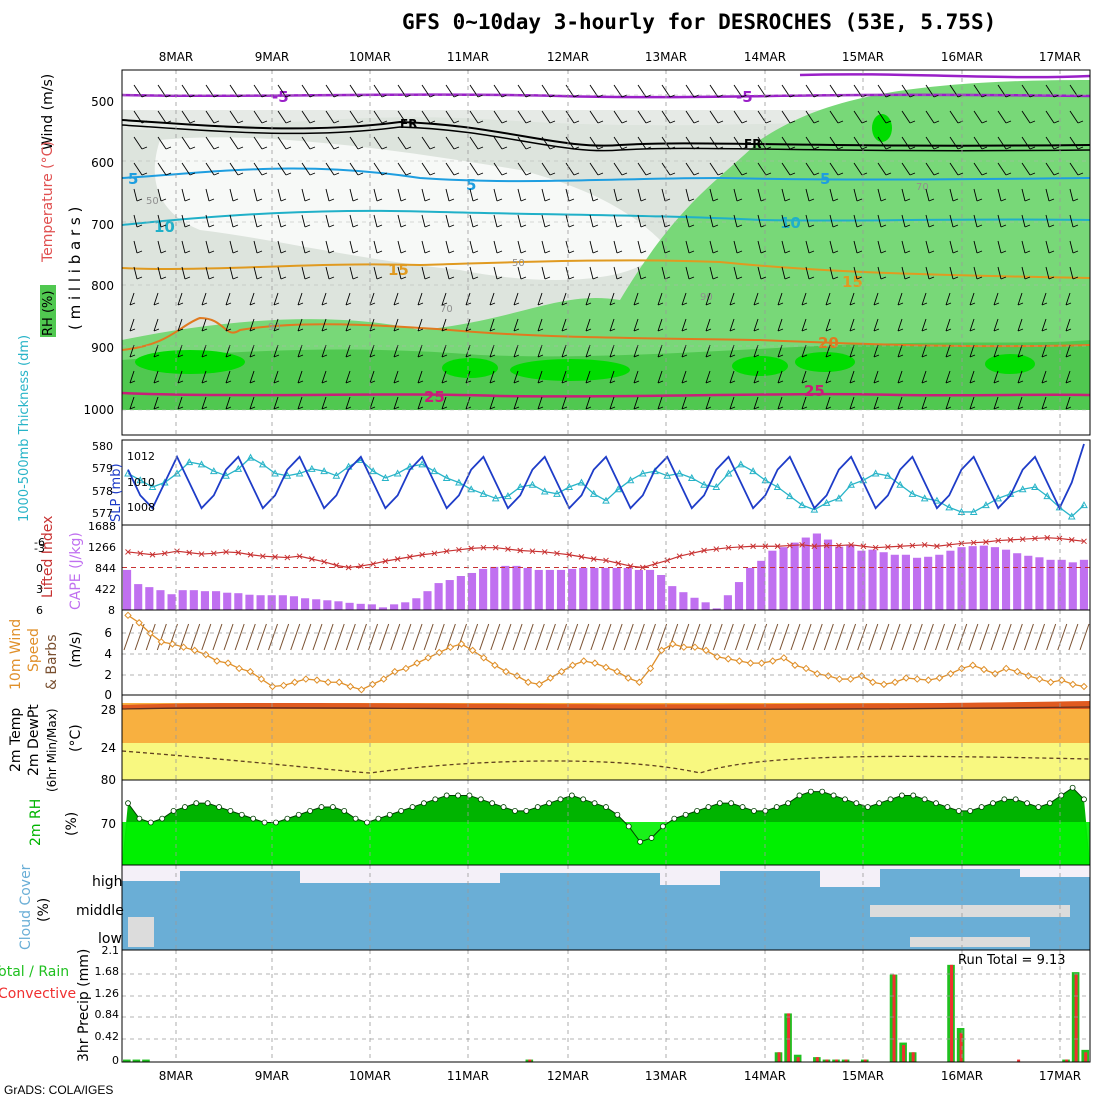 The image size is (1100, 1100). Describe the element at coordinates (34, 740) in the screenshot. I see `ylabel-dewpt: 2m DewPt` at that location.